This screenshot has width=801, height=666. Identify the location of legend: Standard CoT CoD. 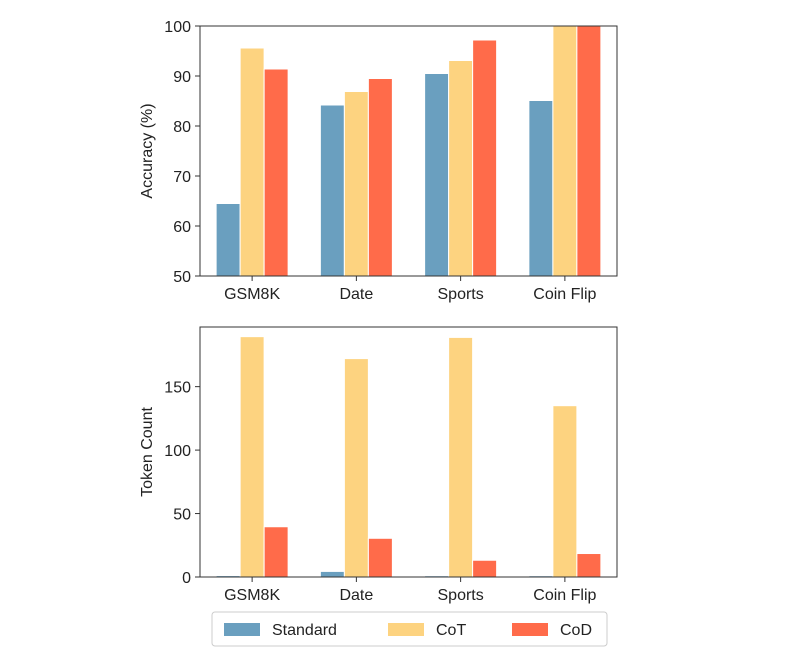
(409, 629).